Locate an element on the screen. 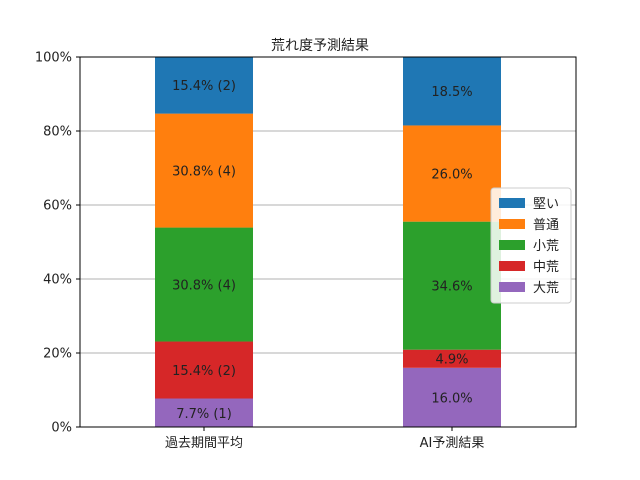  data-label: 7.7% (1) is located at coordinates (204, 414).